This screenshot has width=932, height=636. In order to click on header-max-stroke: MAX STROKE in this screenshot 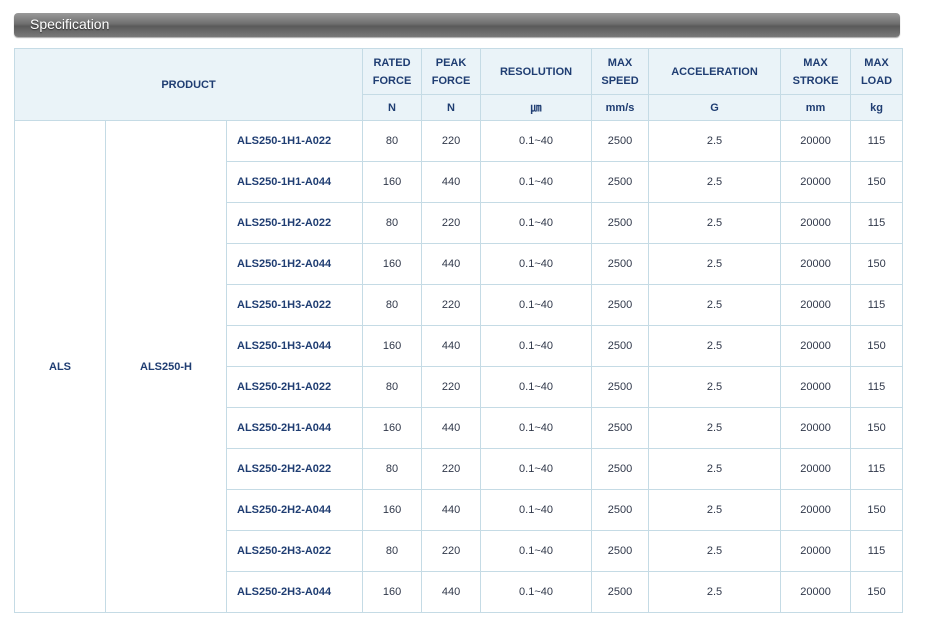, I will do `click(816, 71)`.